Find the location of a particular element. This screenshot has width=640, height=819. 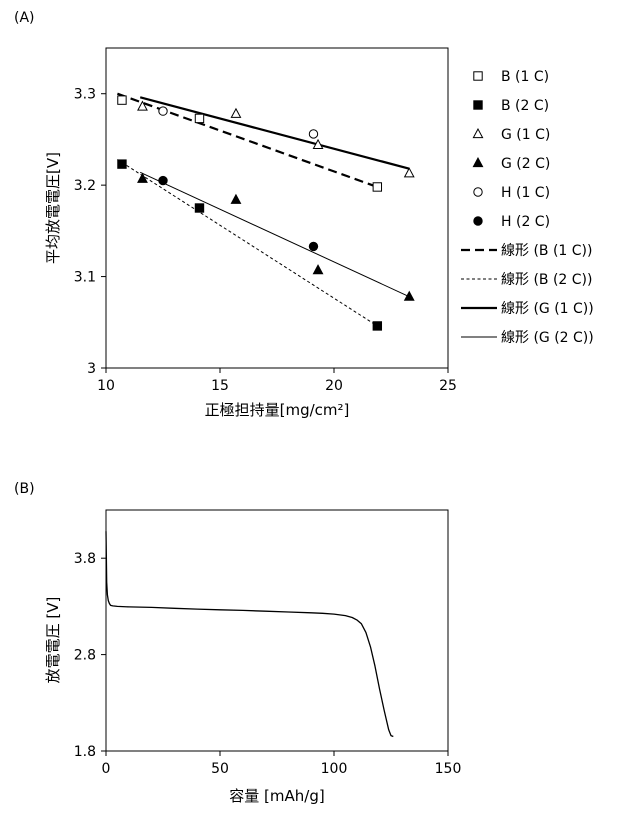

x-tick-label: 100 is located at coordinates (334, 769).